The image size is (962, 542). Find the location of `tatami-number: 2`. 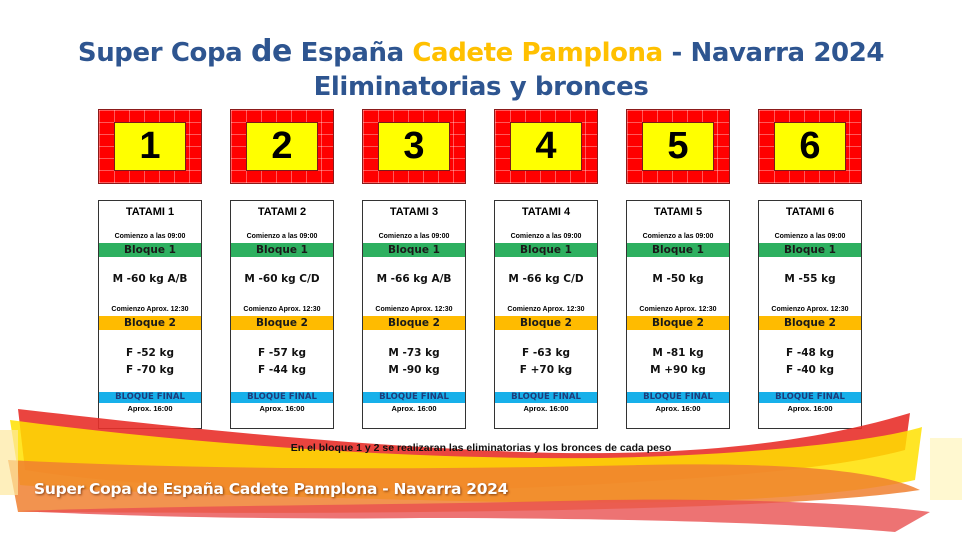

tatami-number: 2 is located at coordinates (282, 146).